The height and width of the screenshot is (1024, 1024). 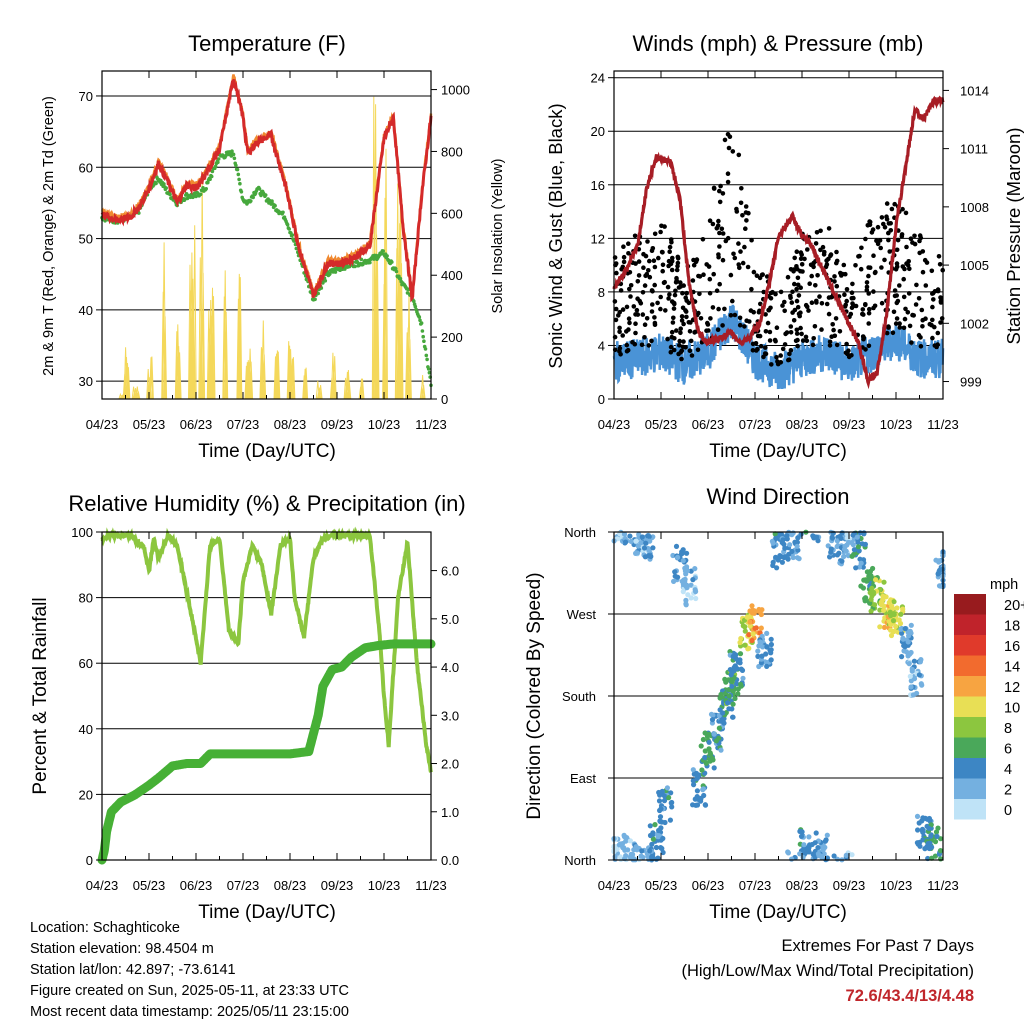 What do you see at coordinates (849, 885) in the screenshot?
I see `direction-xtick-label: 09/23` at bounding box center [849, 885].